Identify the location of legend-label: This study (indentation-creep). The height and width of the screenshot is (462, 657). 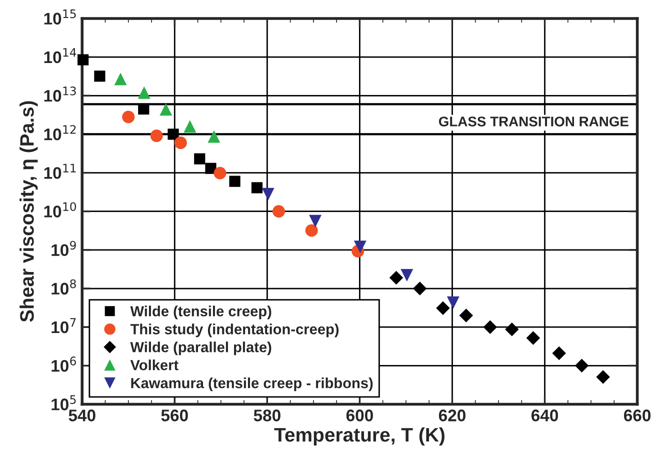
(234, 331).